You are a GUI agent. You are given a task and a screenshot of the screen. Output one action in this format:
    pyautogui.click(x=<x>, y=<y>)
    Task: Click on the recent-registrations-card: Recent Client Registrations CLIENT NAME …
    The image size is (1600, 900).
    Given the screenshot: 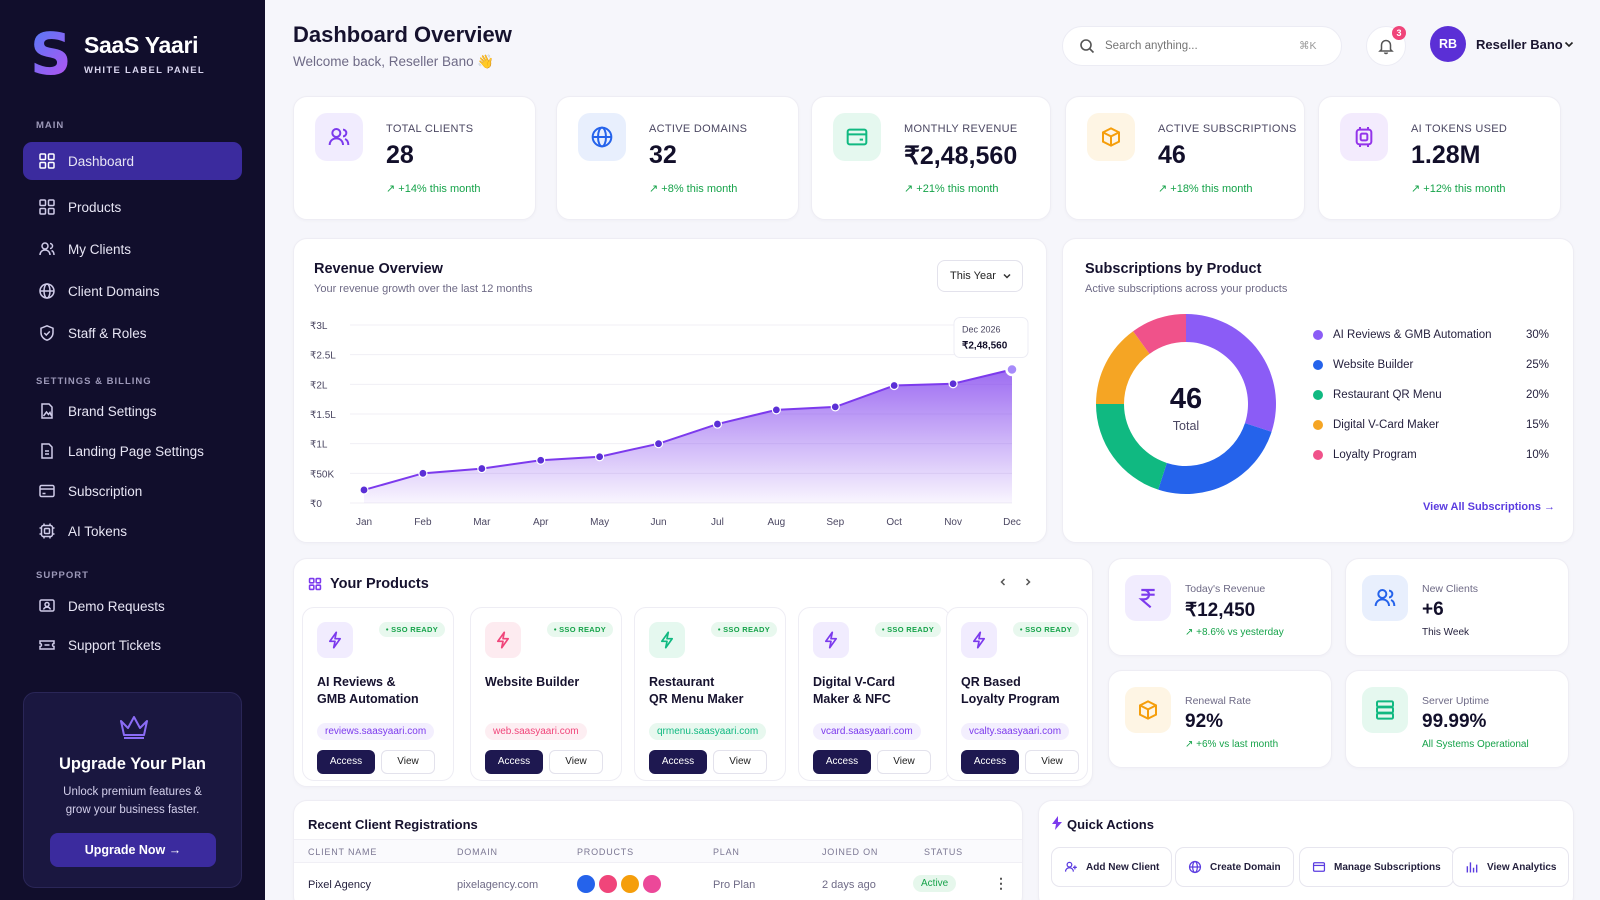 What is the action you would take?
    pyautogui.click(x=658, y=850)
    